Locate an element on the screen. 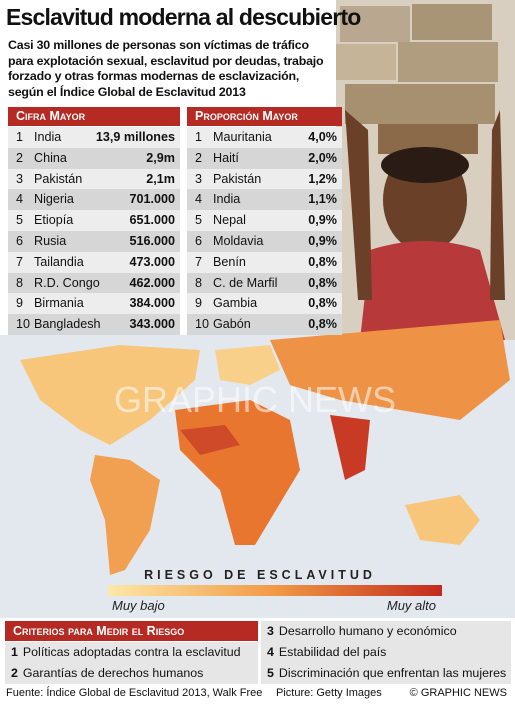 The image size is (515, 706). criterion: 3 Desarrollo humano y económico is located at coordinates (386, 631).